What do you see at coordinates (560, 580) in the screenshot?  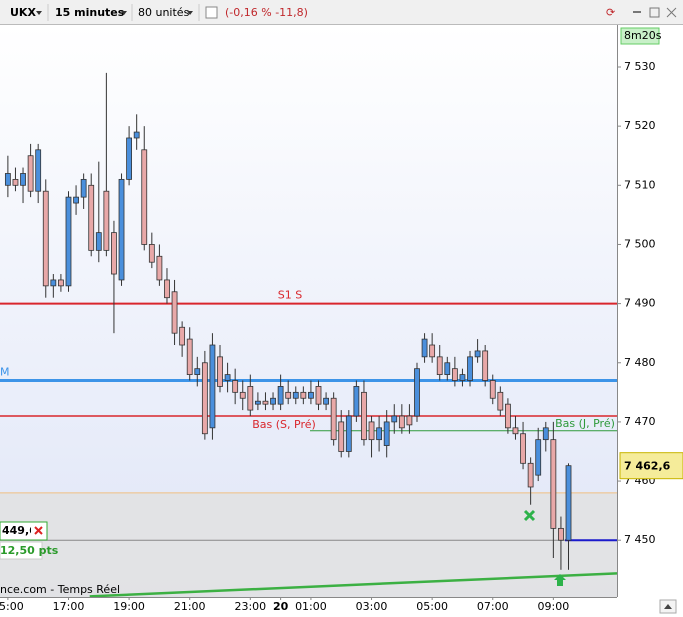 I see `signal-arrow` at bounding box center [560, 580].